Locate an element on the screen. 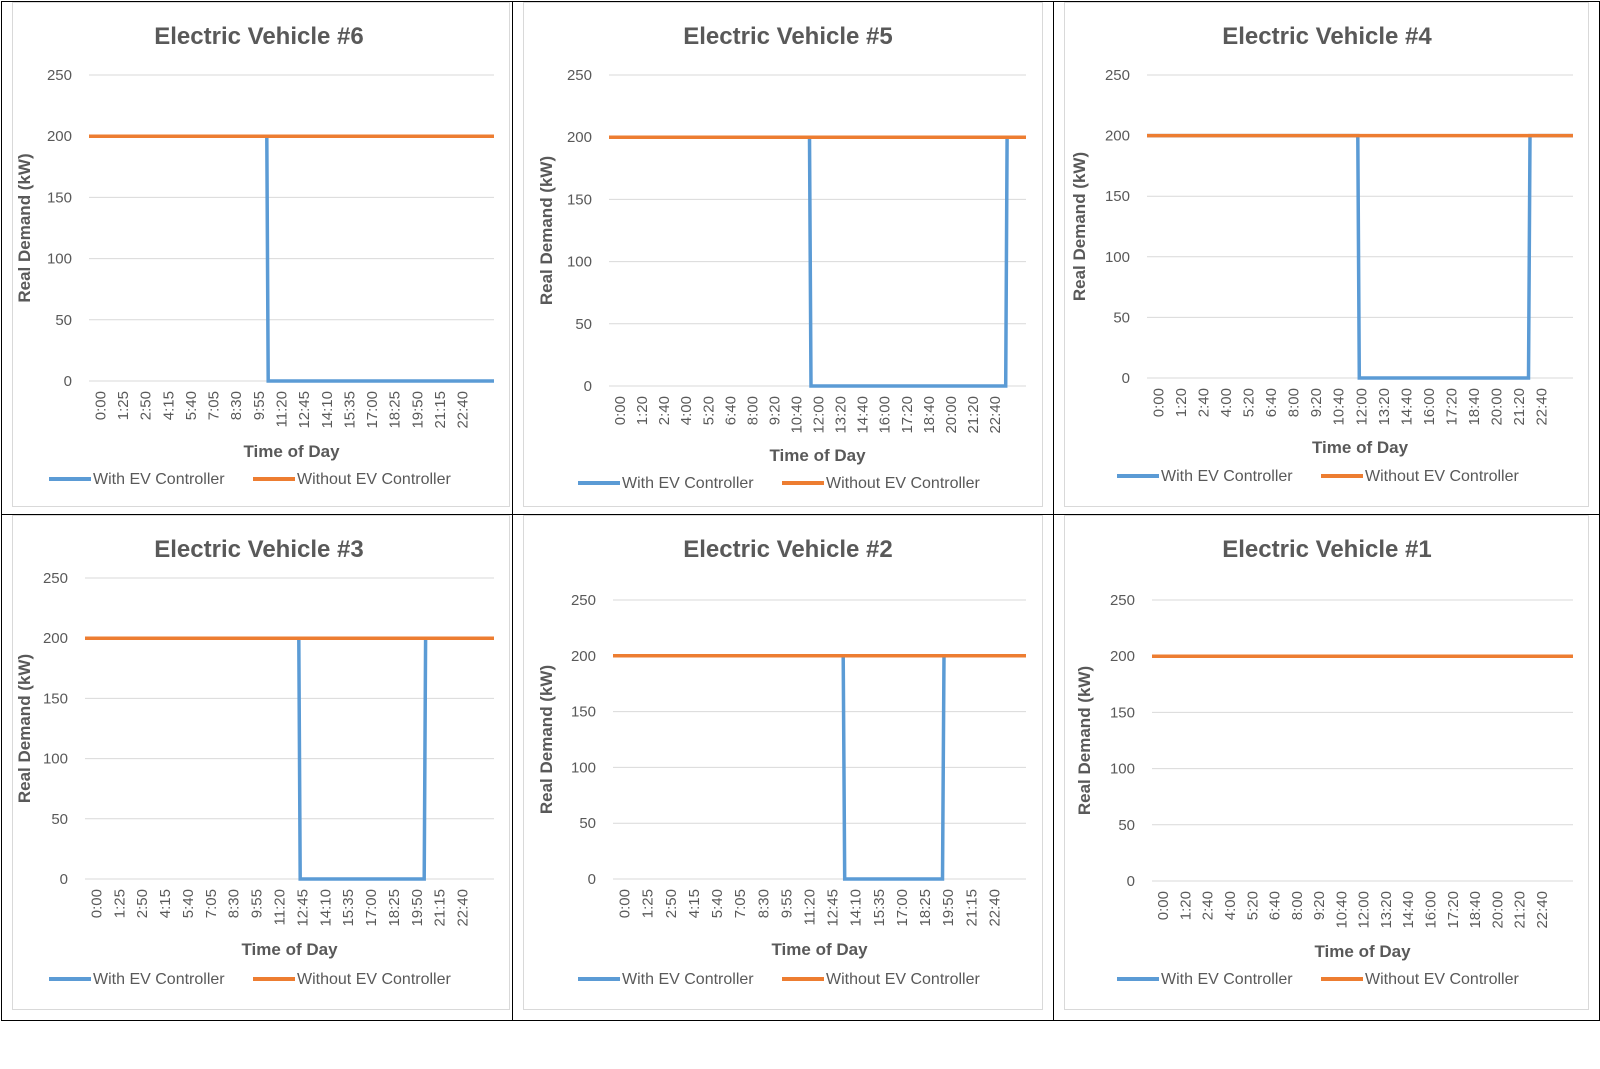  x-tick-label: 12:00 is located at coordinates (1364, 910).